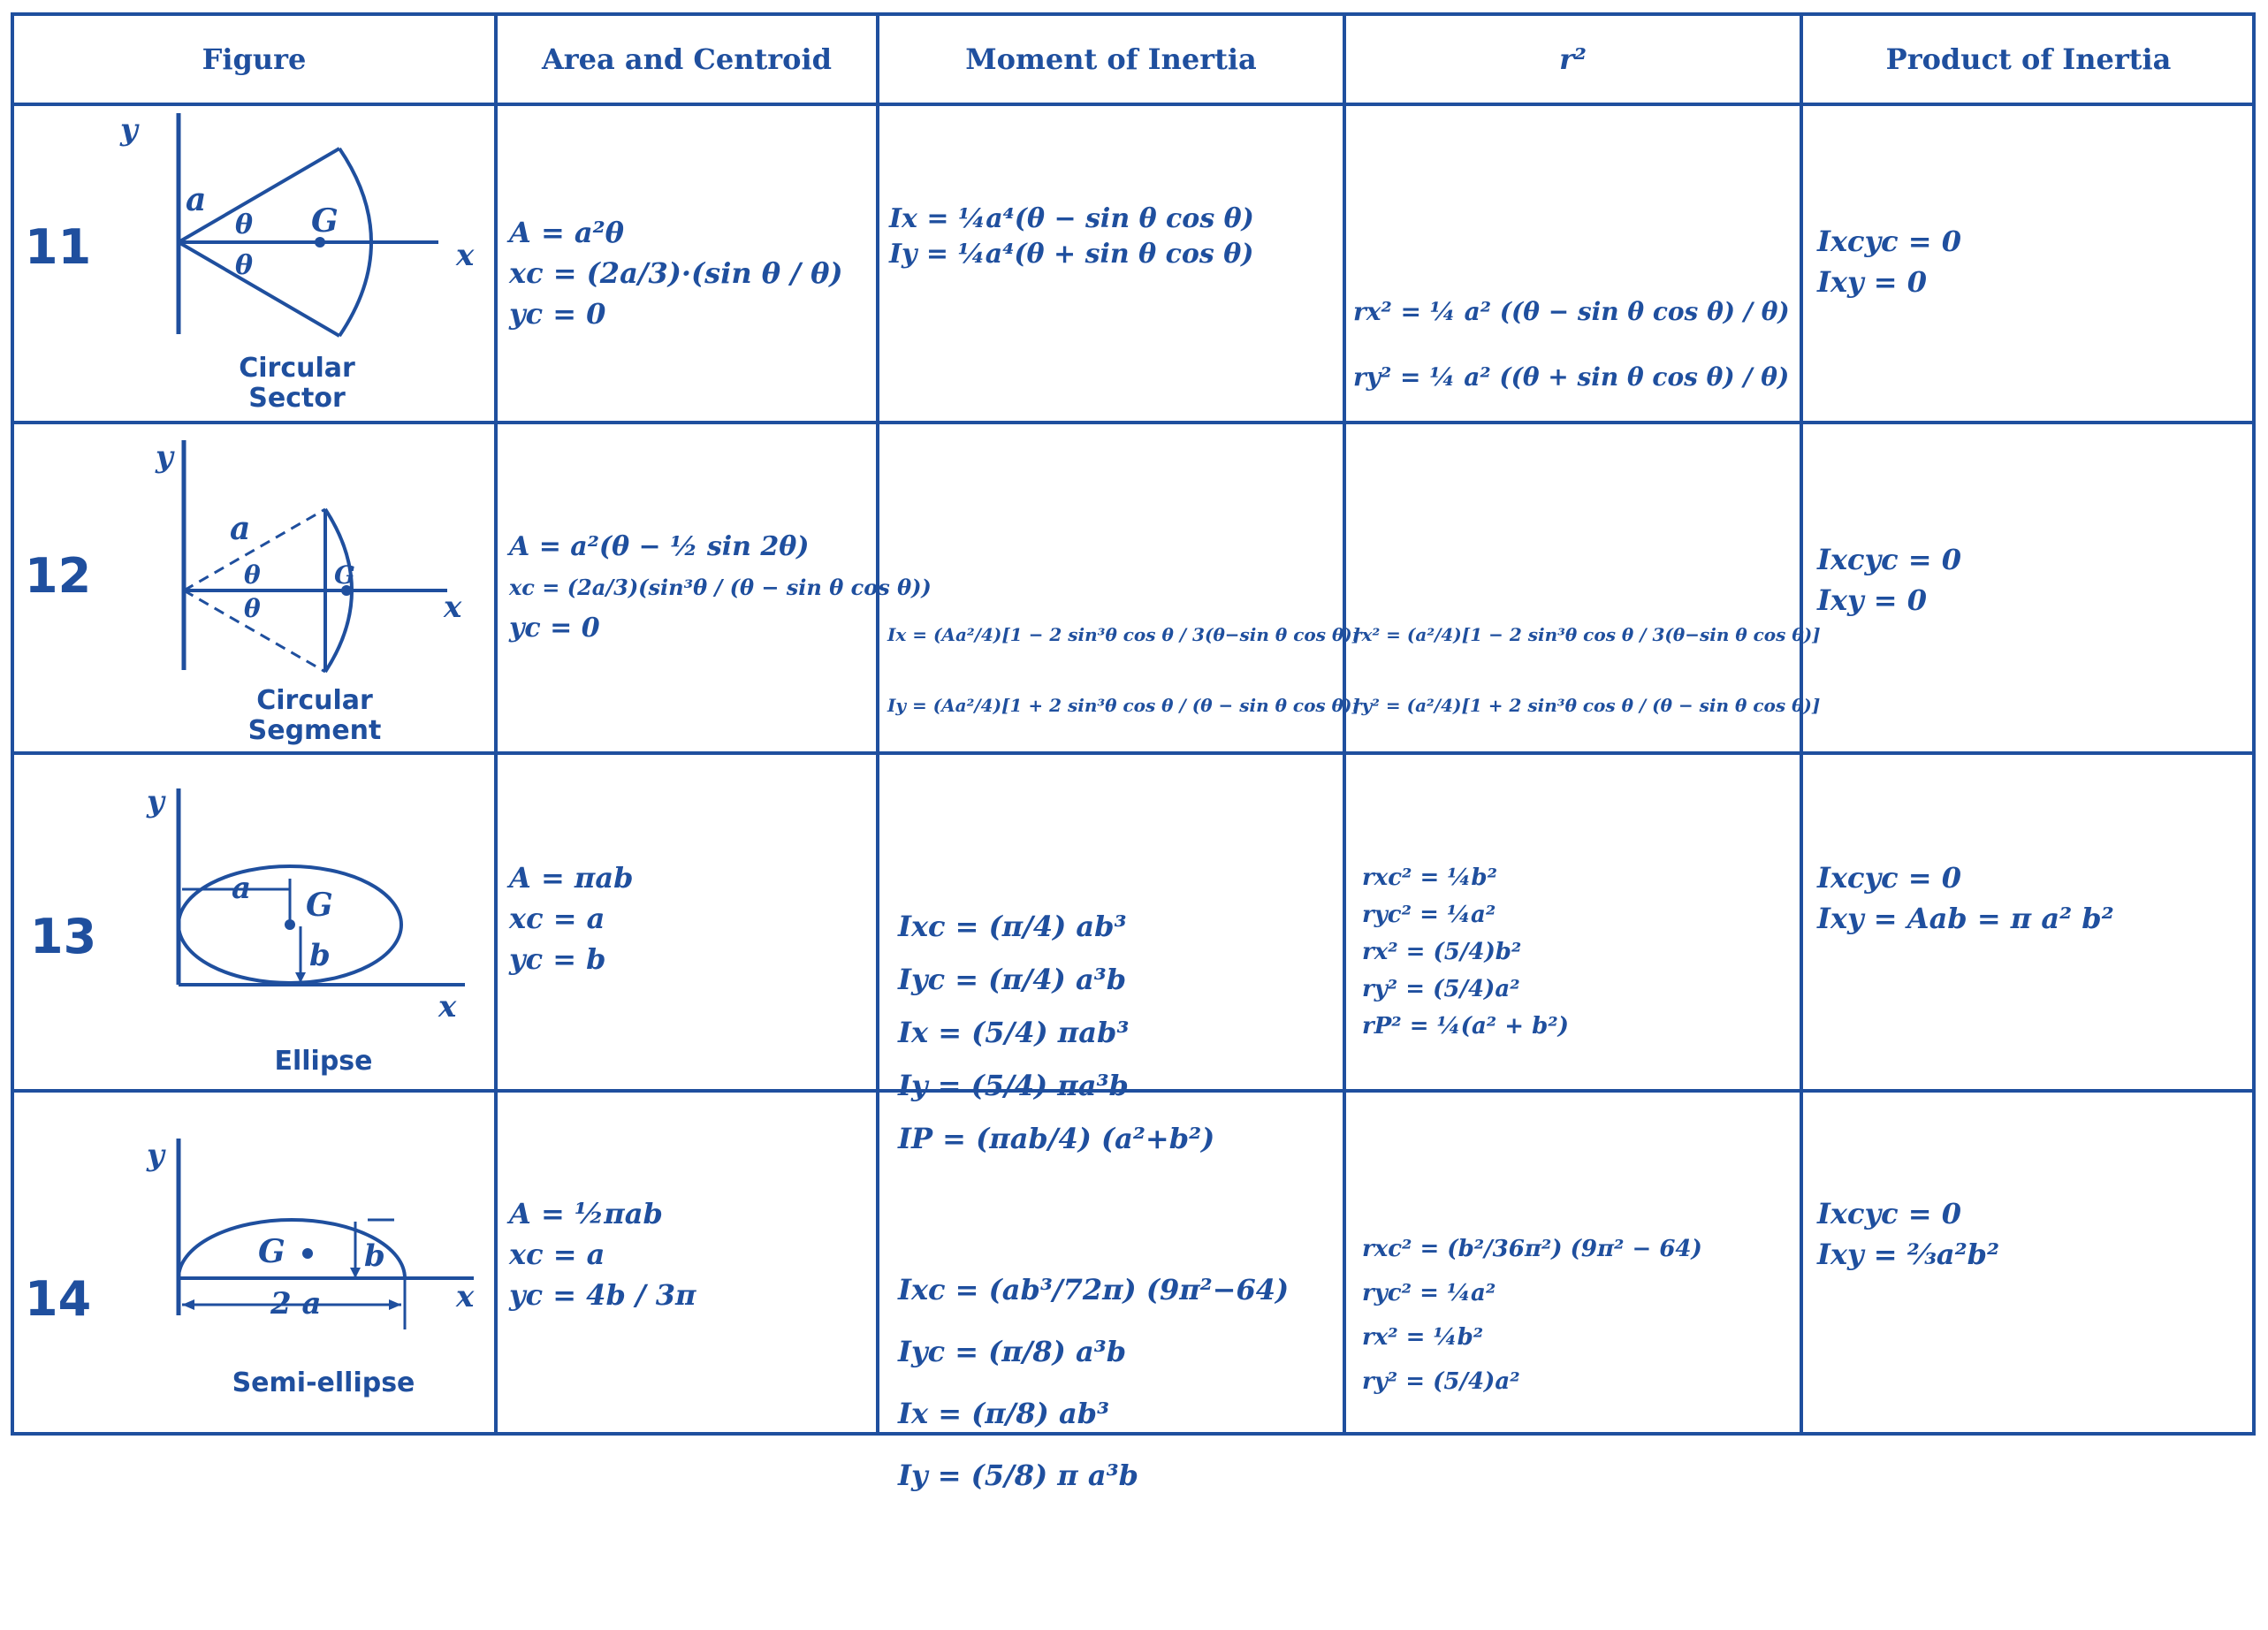 The image size is (2268, 1630). Describe the element at coordinates (687, 59) in the screenshot. I see `header-area-centroid: Area and Centroid` at that location.